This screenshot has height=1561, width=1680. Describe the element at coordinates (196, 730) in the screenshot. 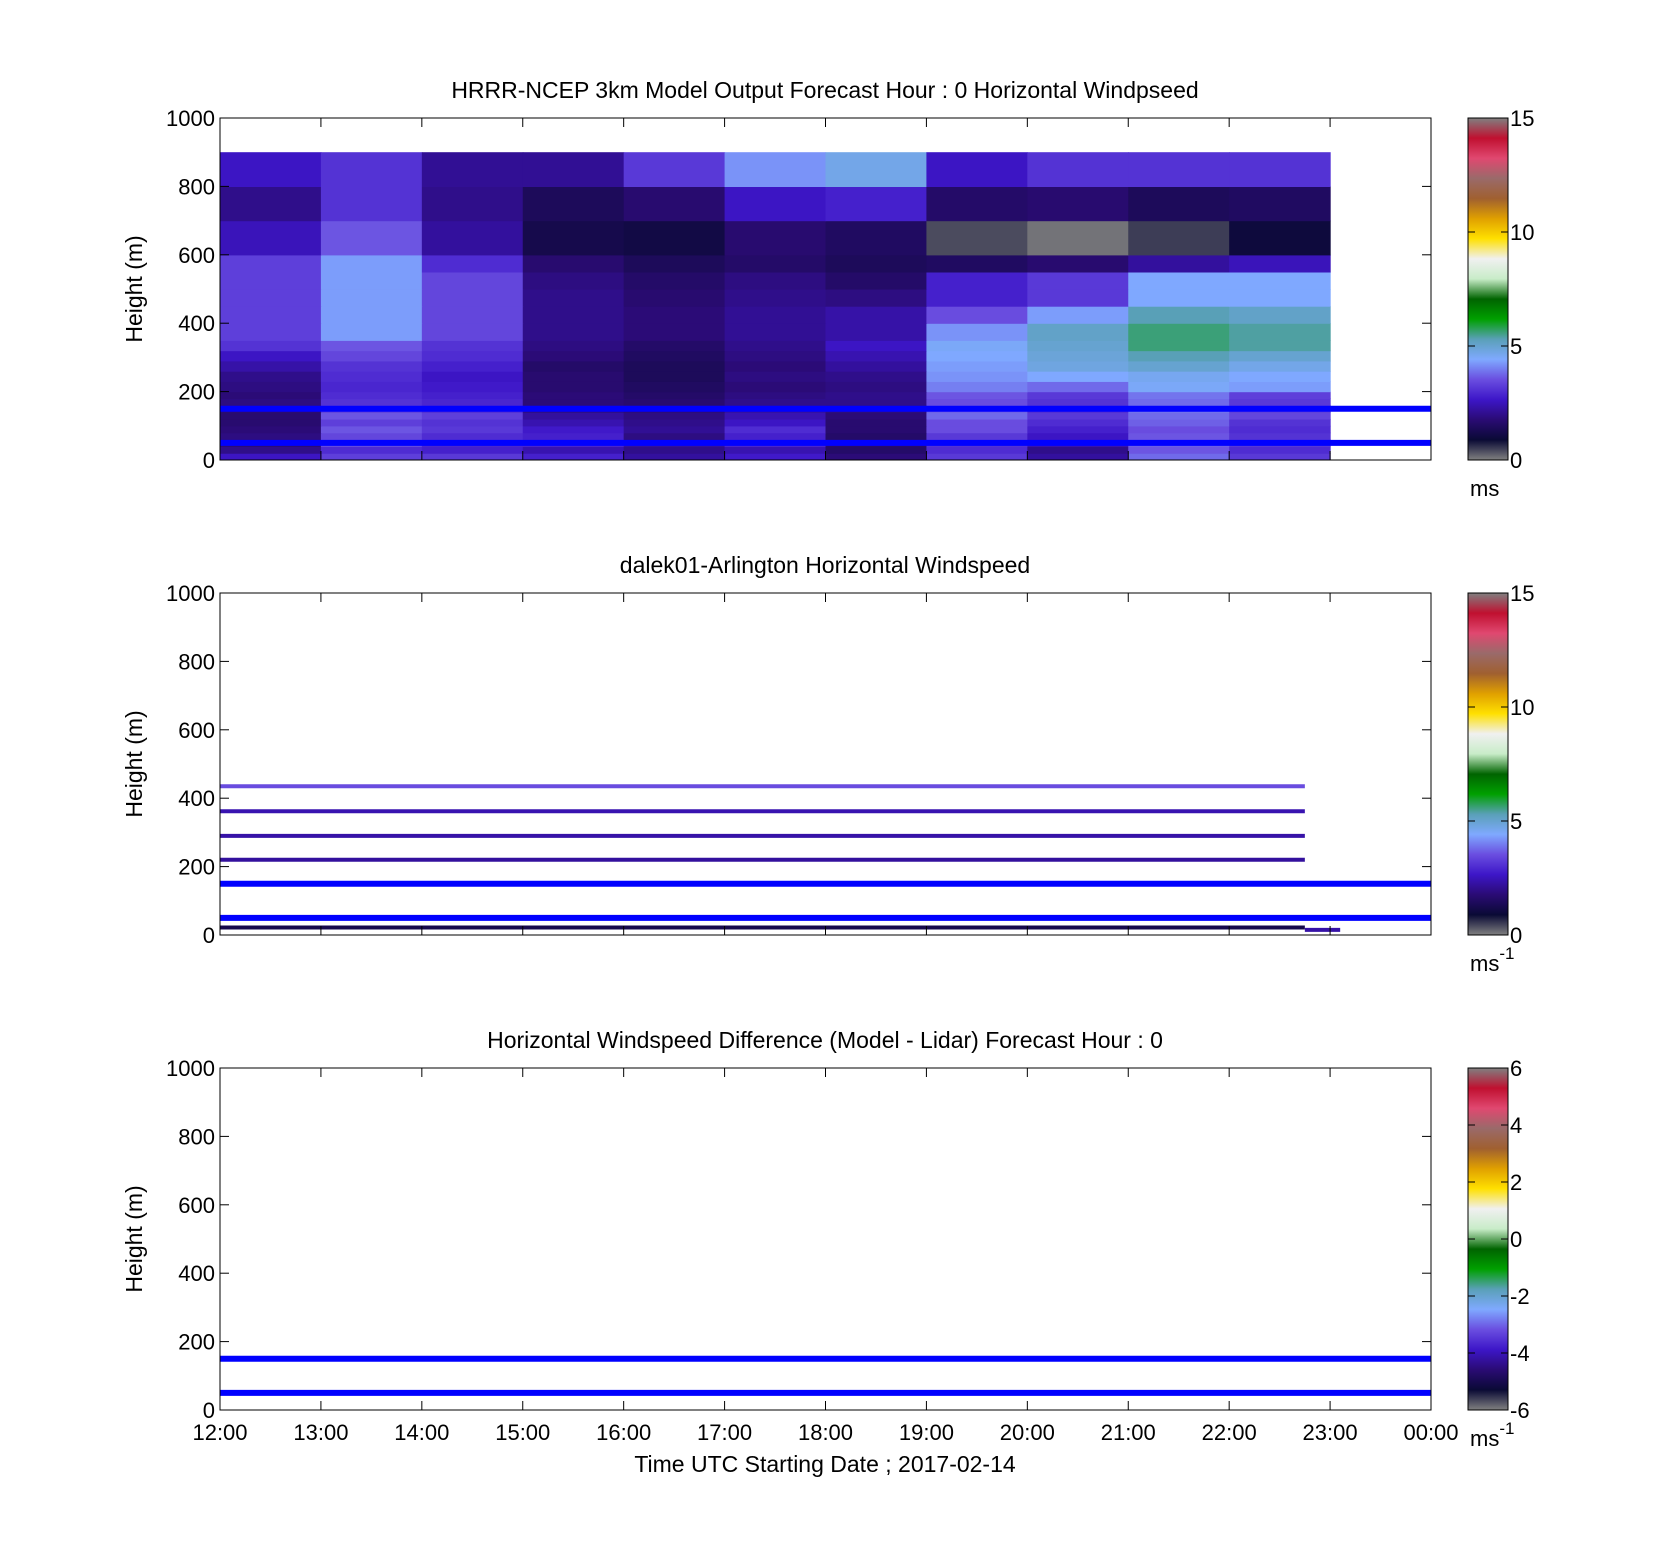

I see `y-tick-label: 600` at that location.